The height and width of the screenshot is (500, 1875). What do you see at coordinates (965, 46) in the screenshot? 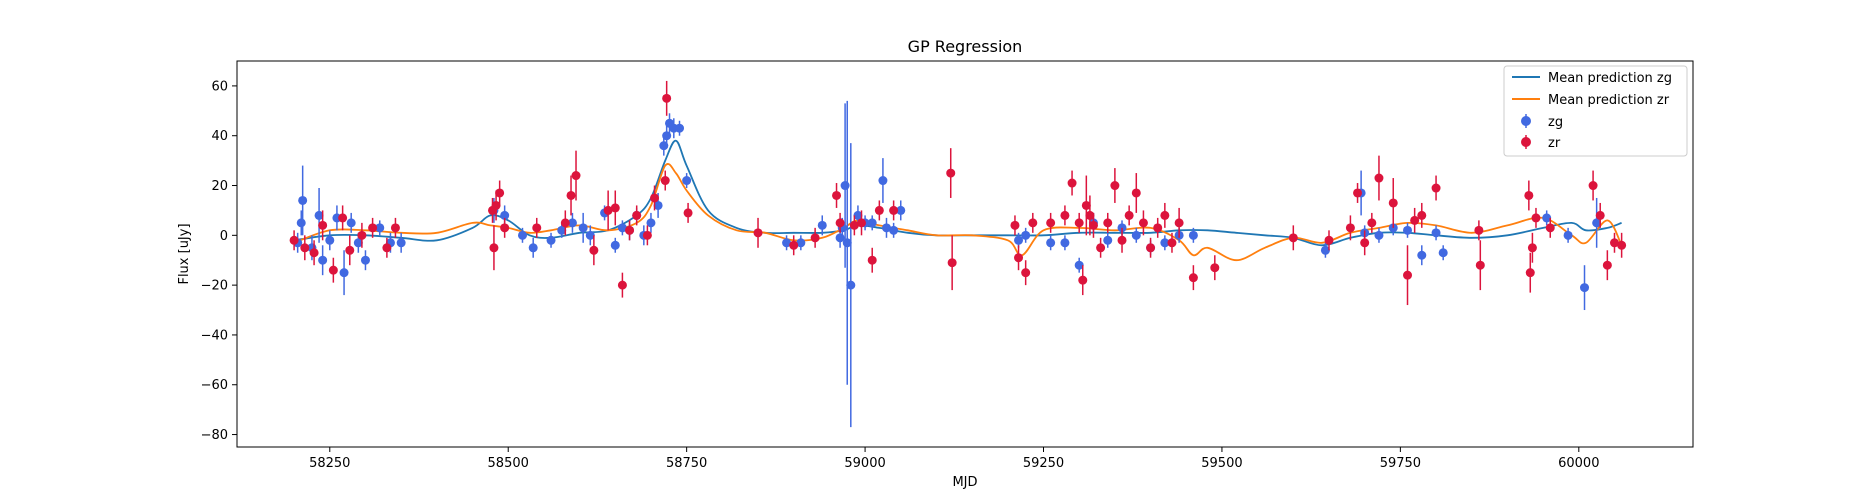
I see `chart-title: GP Regression` at bounding box center [965, 46].